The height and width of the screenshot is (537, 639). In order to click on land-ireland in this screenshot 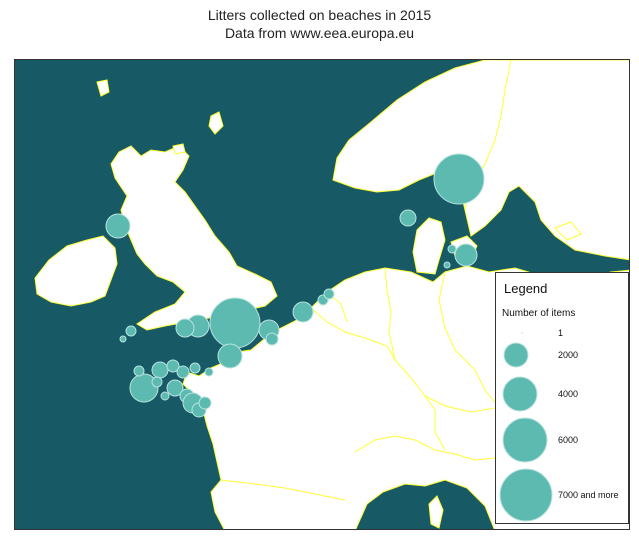, I will do `click(76, 271)`.